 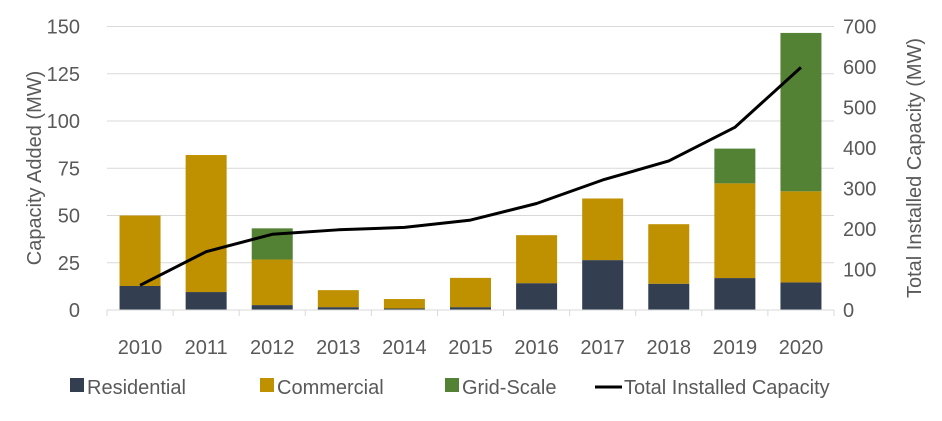 What do you see at coordinates (801, 348) in the screenshot?
I see `x-tick-label: 2020` at bounding box center [801, 348].